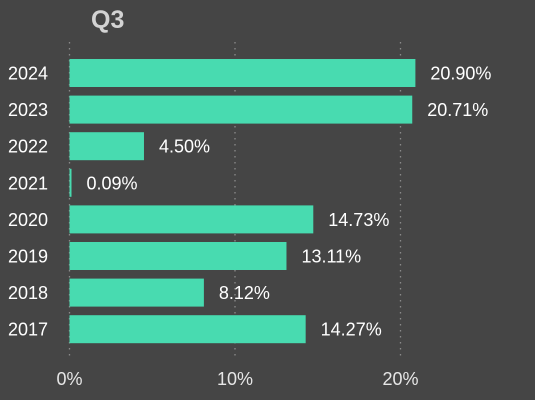 This screenshot has width=535, height=400. I want to click on data-label: 8.12%, so click(244, 293).